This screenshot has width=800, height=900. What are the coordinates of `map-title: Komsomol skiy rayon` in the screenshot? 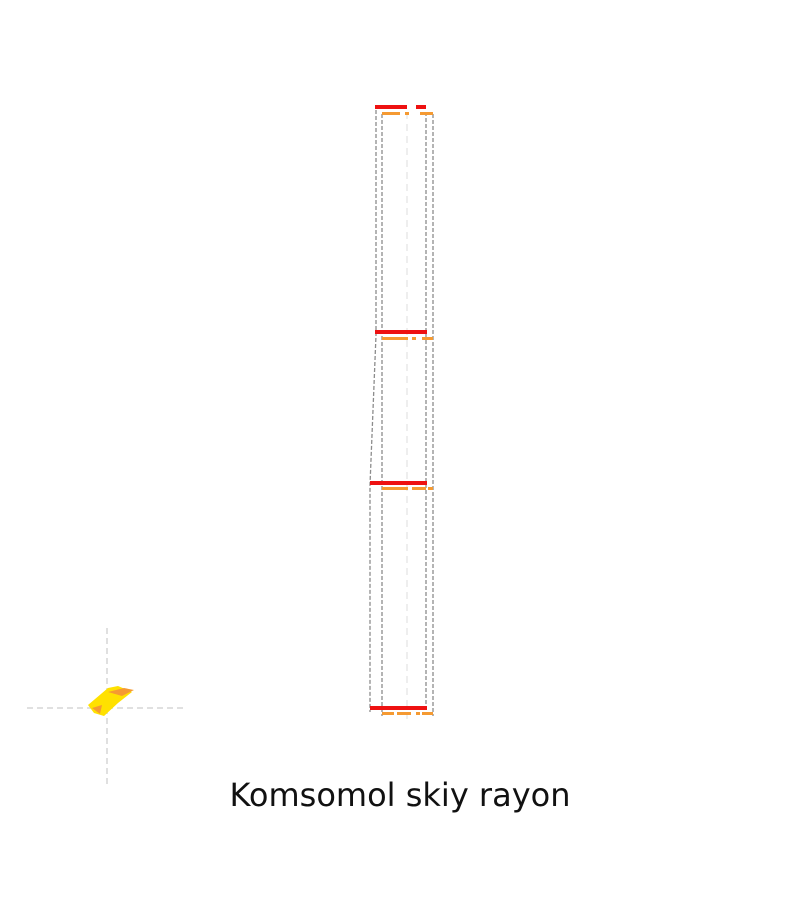 It's located at (400, 795).